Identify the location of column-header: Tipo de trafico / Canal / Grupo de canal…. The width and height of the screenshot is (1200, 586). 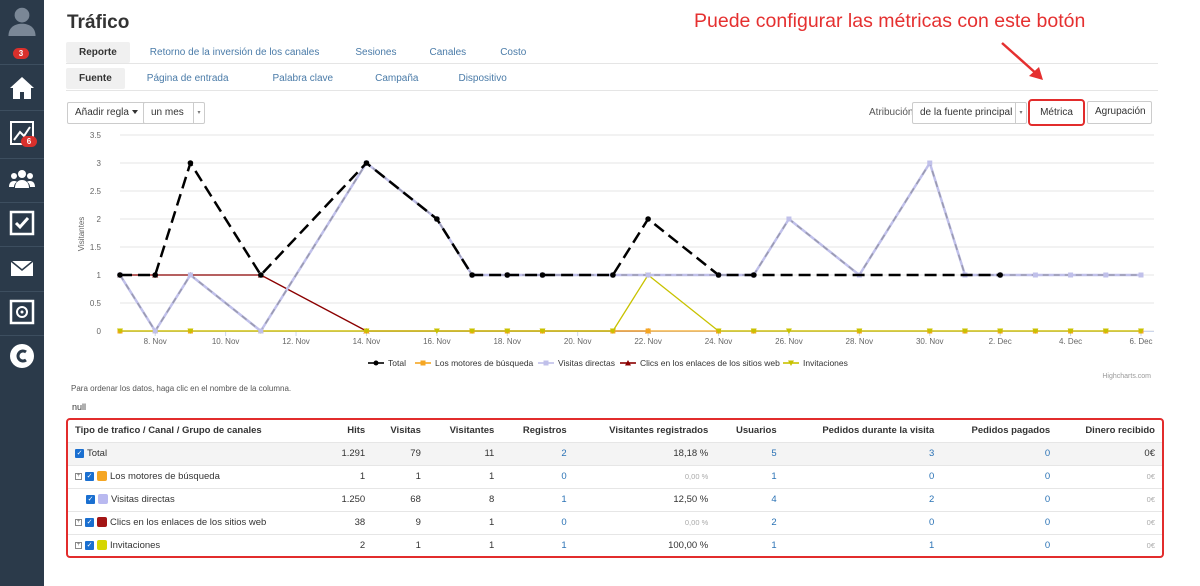
(196, 431).